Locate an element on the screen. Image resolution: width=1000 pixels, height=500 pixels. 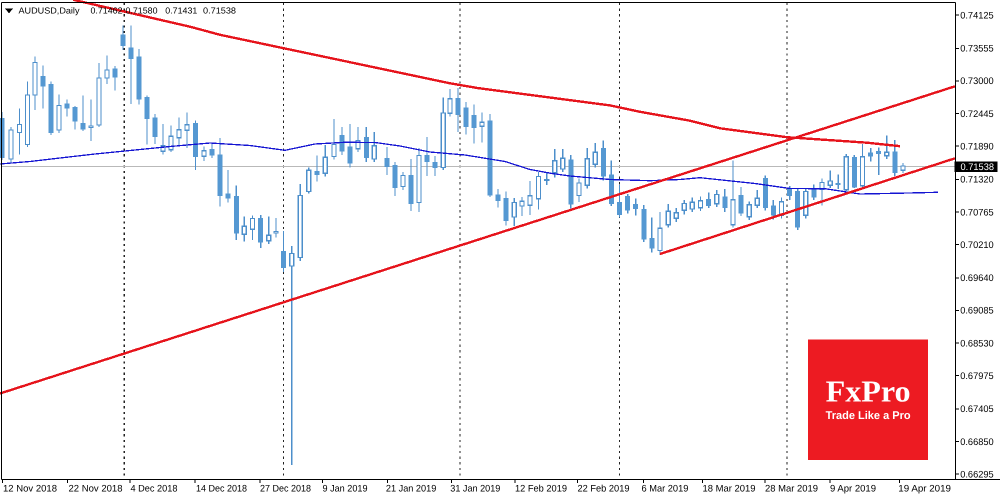
svg-text: 19 Apr 2019 is located at coordinates (924, 488).